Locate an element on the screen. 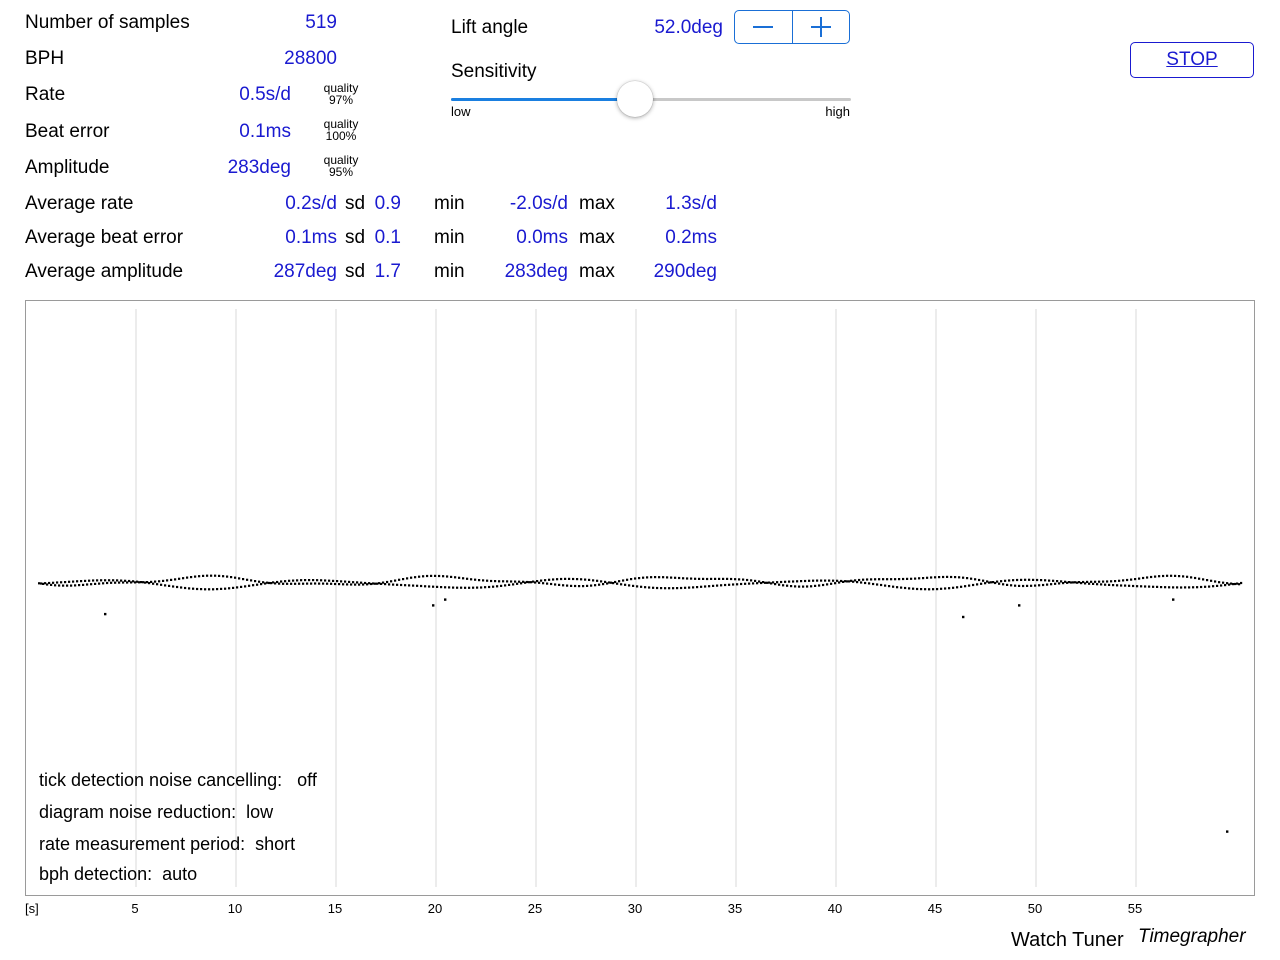 The image size is (1280, 960). x-axis-unit: [s] is located at coordinates (32, 908).